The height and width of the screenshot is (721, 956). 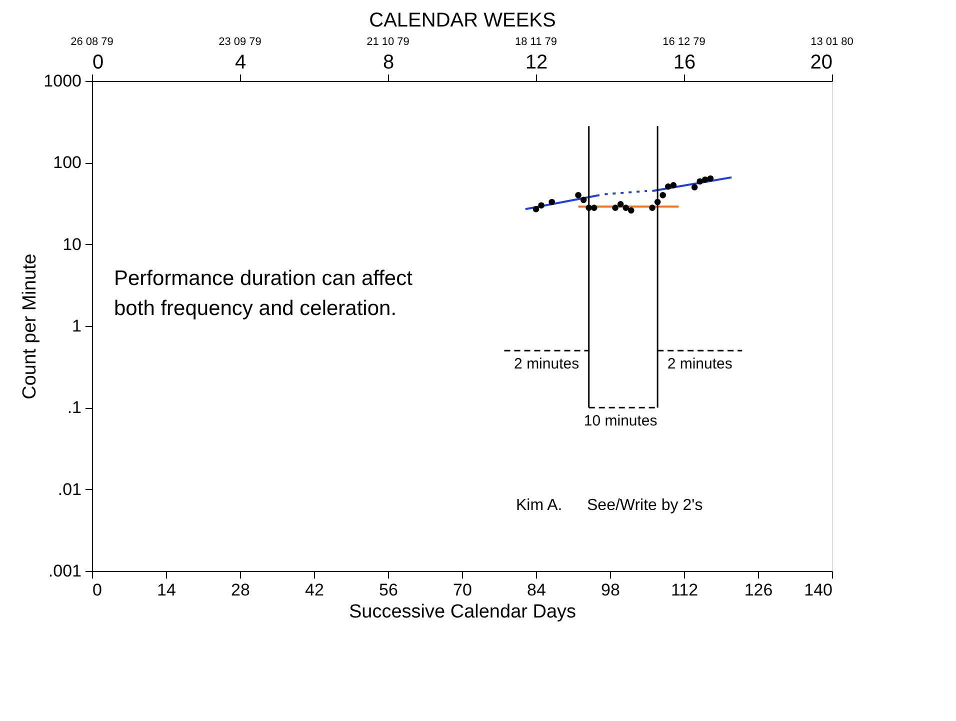 I want to click on x2-tick-label: 0, so click(x=98, y=63).